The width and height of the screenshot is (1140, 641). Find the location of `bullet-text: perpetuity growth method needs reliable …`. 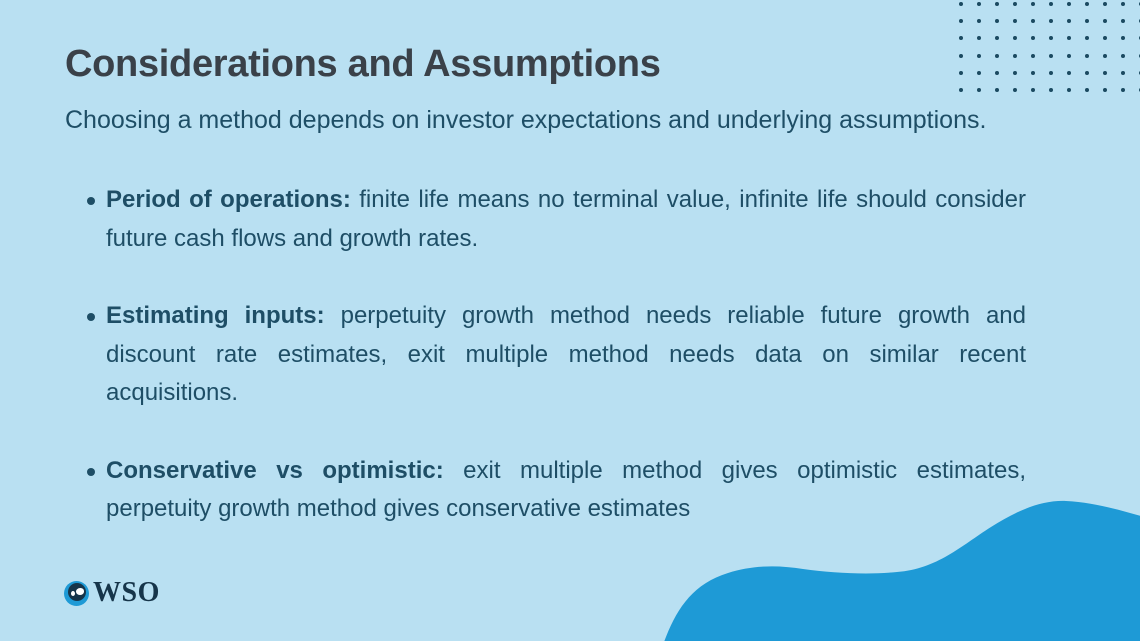

bullet-text: perpetuity growth method needs reliable … is located at coordinates (566, 354).